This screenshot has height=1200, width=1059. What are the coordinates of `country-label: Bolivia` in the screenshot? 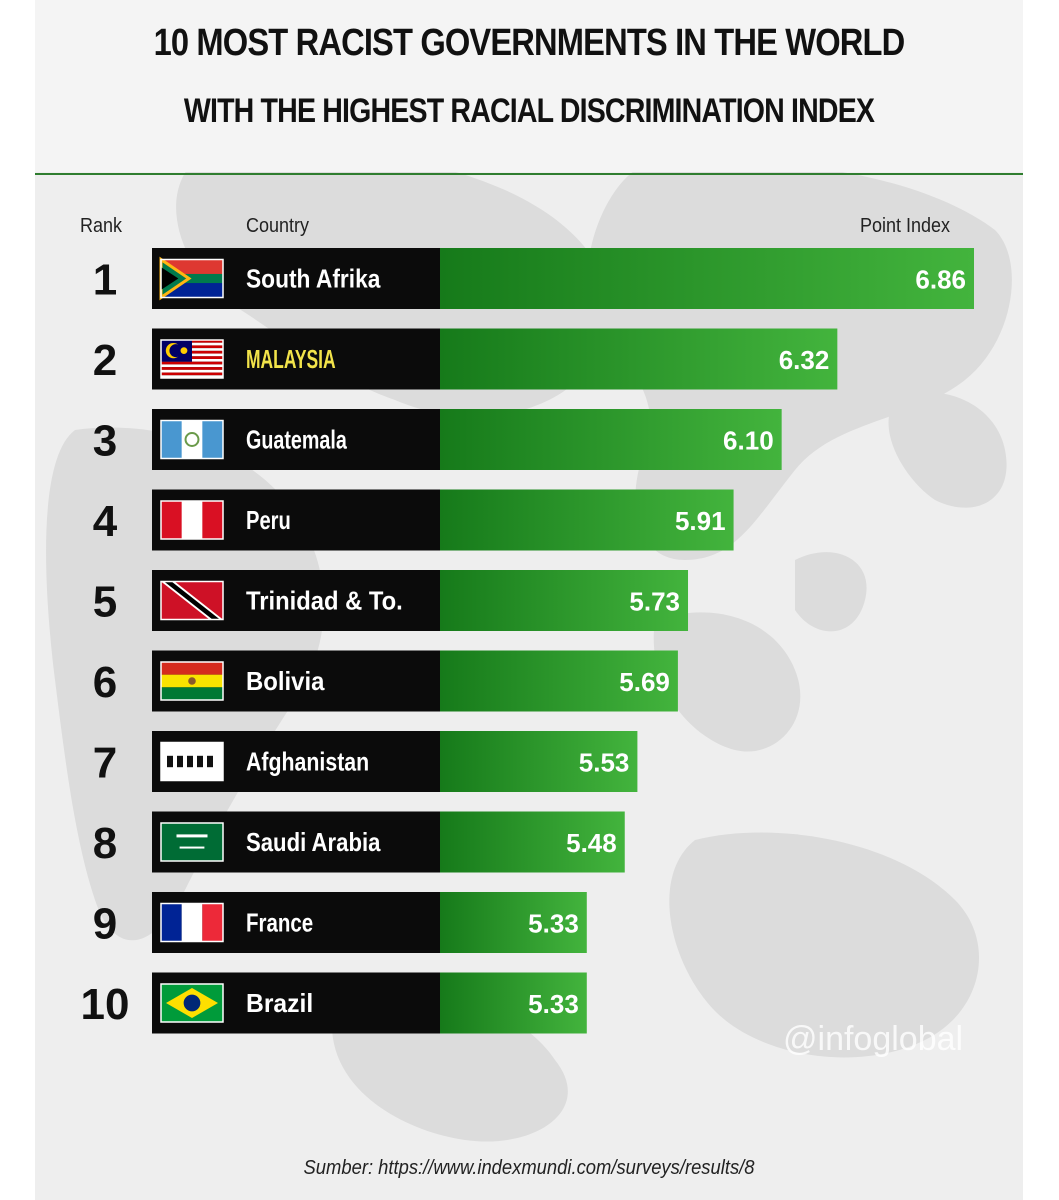 It's located at (285, 681).